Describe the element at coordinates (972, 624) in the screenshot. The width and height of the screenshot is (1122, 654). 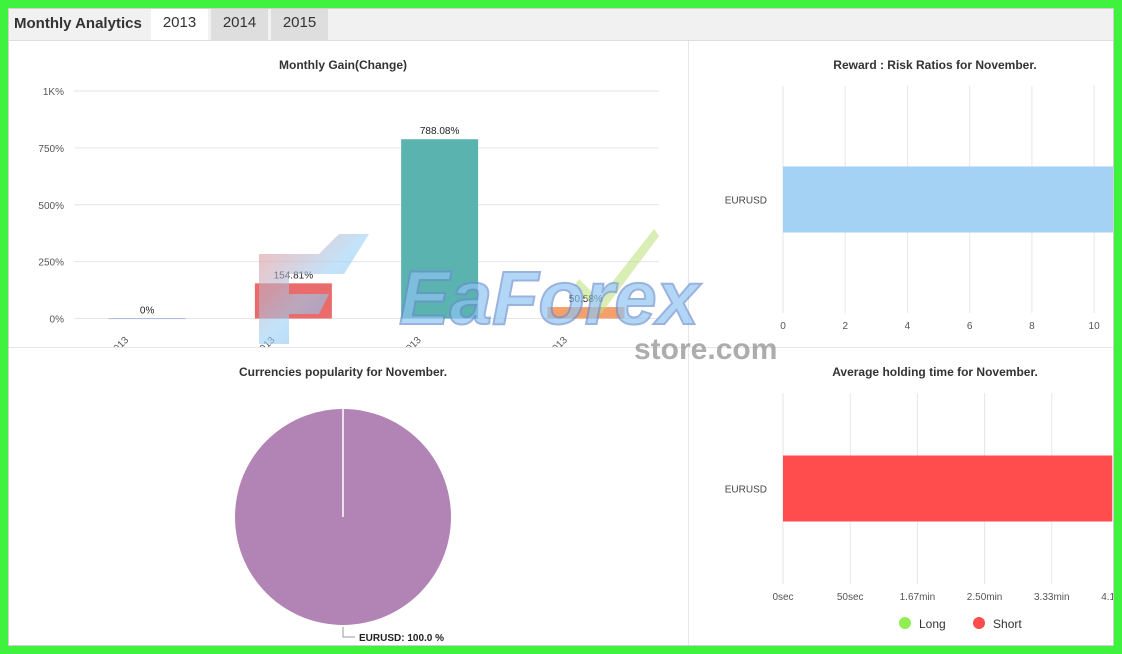
I see `holding-time-legend: Long Short` at that location.